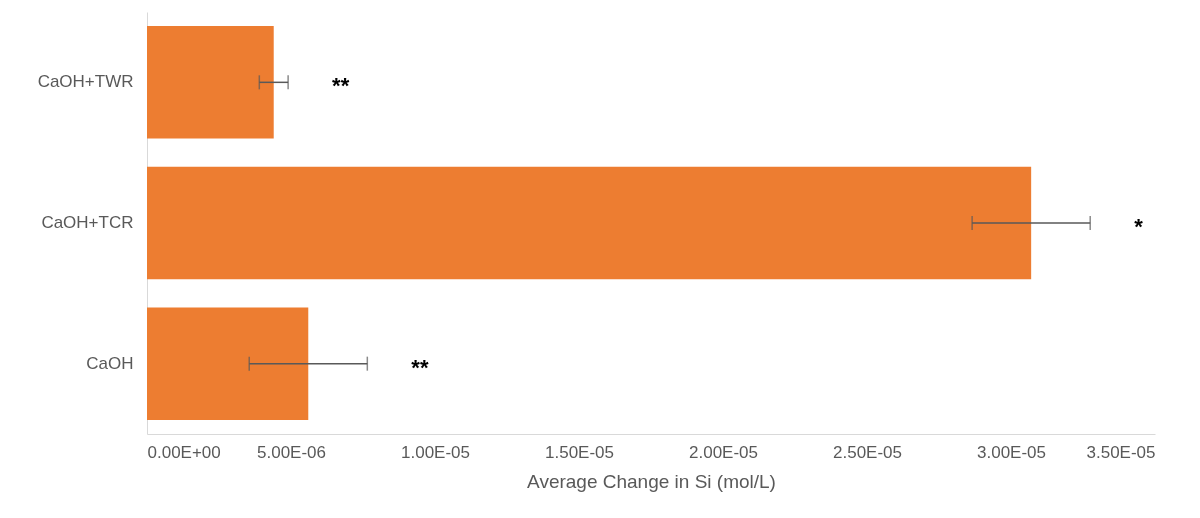  What do you see at coordinates (87, 222) in the screenshot?
I see `y-tick-label: CaOH+TCR` at bounding box center [87, 222].